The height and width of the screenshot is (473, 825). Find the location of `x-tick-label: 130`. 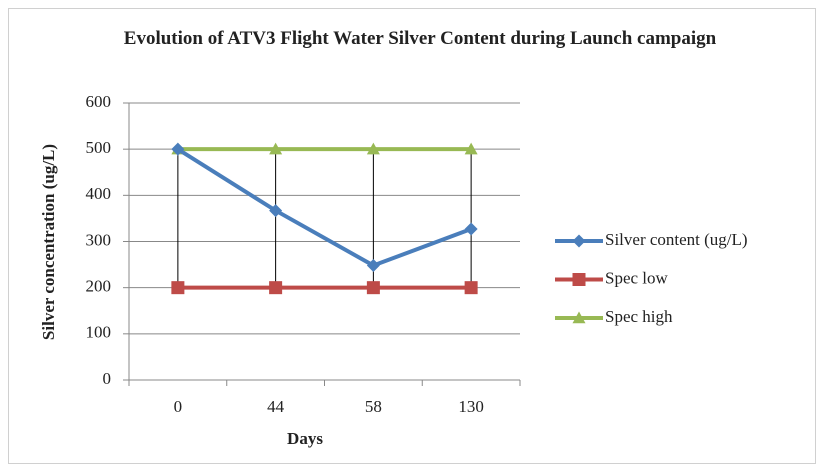

x-tick-label: 130 is located at coordinates (471, 406).